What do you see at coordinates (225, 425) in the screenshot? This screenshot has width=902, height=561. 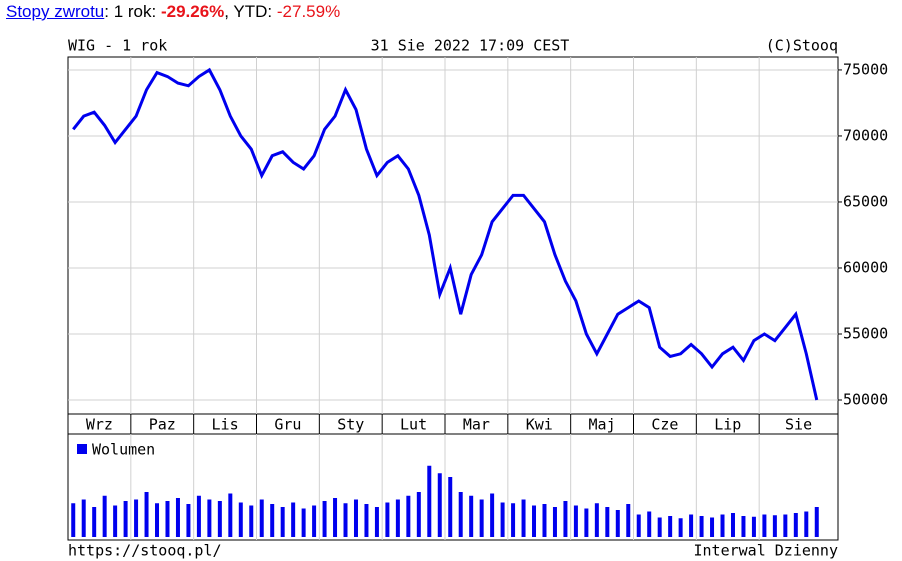 I see `x-tick-label: Lis` at bounding box center [225, 425].